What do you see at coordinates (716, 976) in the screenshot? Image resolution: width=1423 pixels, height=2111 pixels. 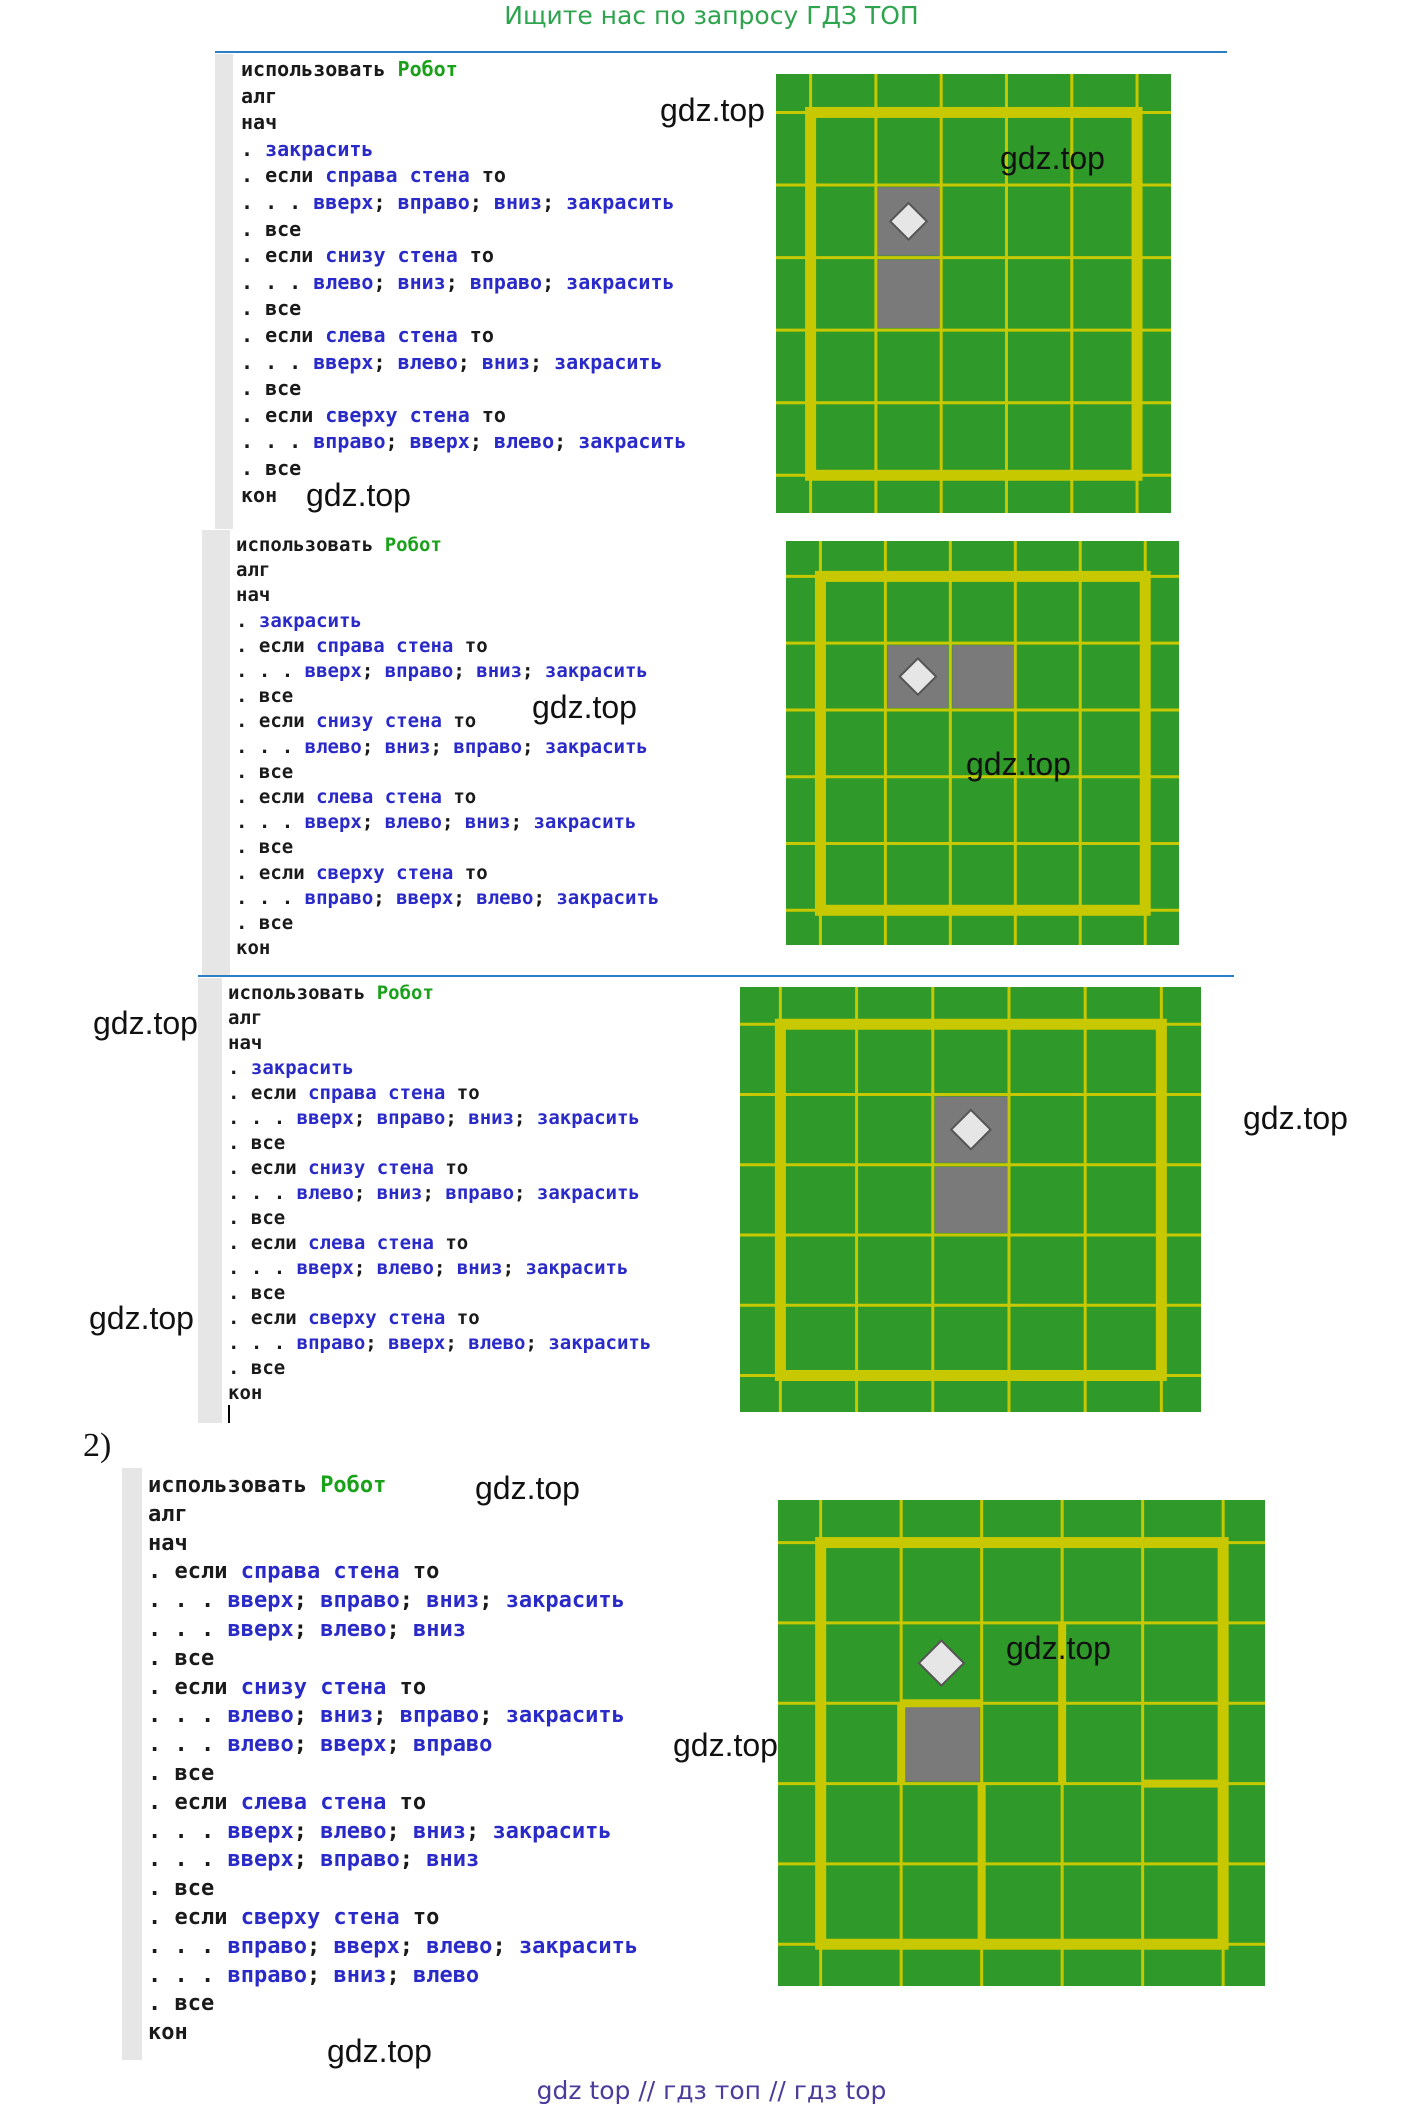 I see `divider-line` at bounding box center [716, 976].